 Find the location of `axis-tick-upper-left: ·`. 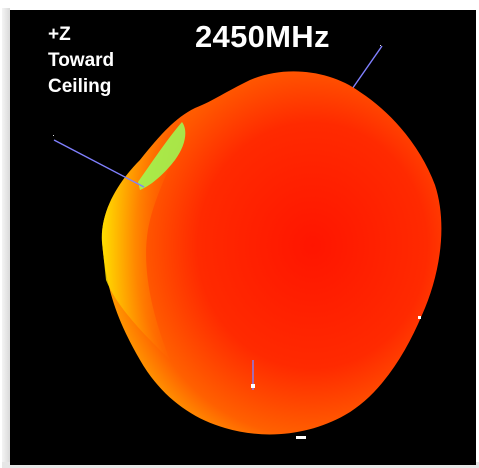

axis-tick-upper-left: · is located at coordinates (53, 135).